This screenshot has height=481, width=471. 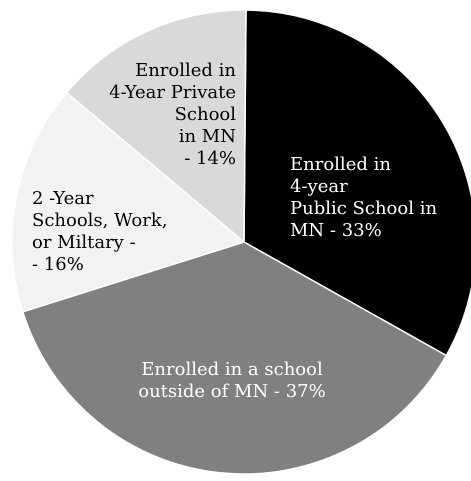 What do you see at coordinates (232, 391) in the screenshot?
I see `slice-label-line: outside of MN - 37%` at bounding box center [232, 391].